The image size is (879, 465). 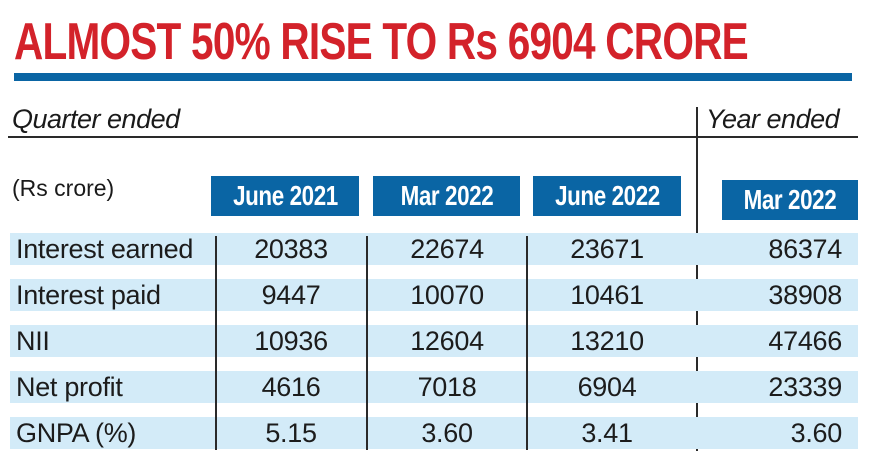 What do you see at coordinates (805, 387) in the screenshot?
I see `value-mar-2022-year: 23339` at bounding box center [805, 387].